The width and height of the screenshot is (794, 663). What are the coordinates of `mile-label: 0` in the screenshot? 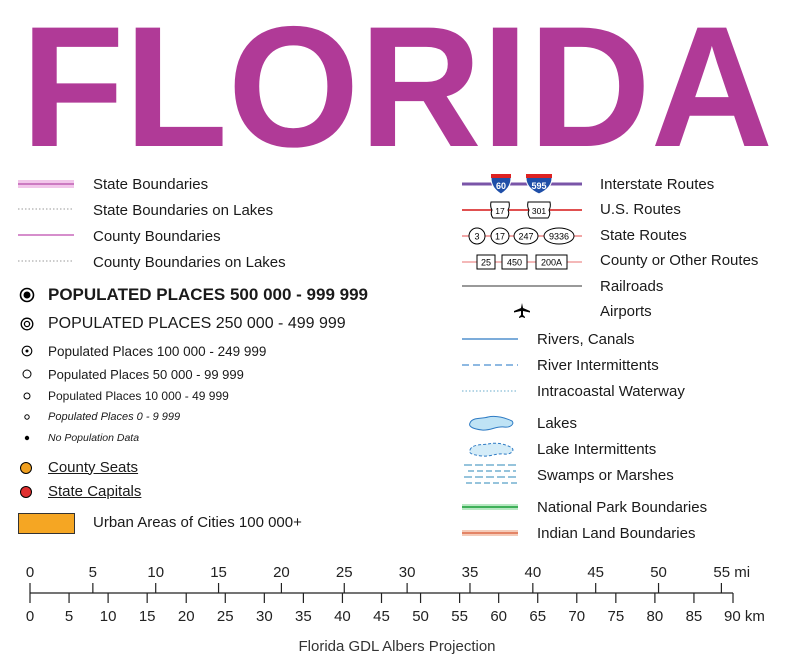 It's located at (30, 572).